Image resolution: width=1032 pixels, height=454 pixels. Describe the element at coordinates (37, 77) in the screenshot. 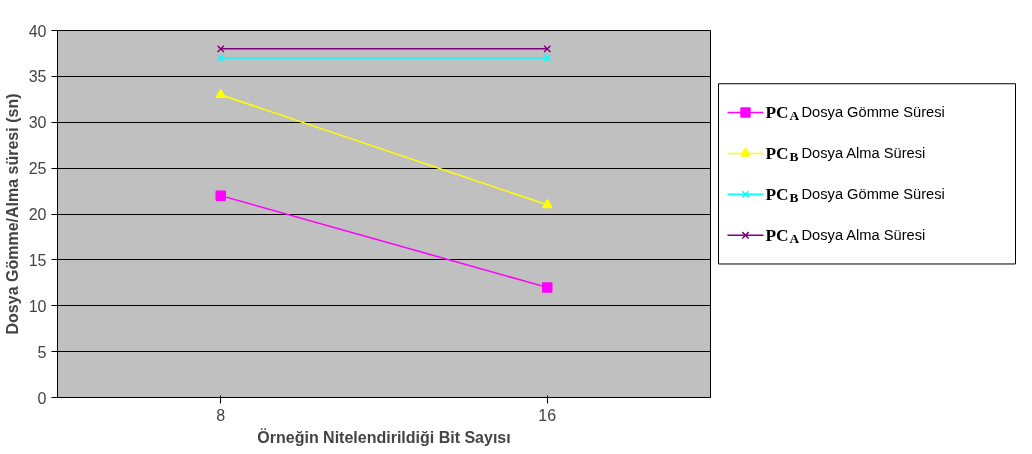

I see `y-tick-label: 35` at that location.